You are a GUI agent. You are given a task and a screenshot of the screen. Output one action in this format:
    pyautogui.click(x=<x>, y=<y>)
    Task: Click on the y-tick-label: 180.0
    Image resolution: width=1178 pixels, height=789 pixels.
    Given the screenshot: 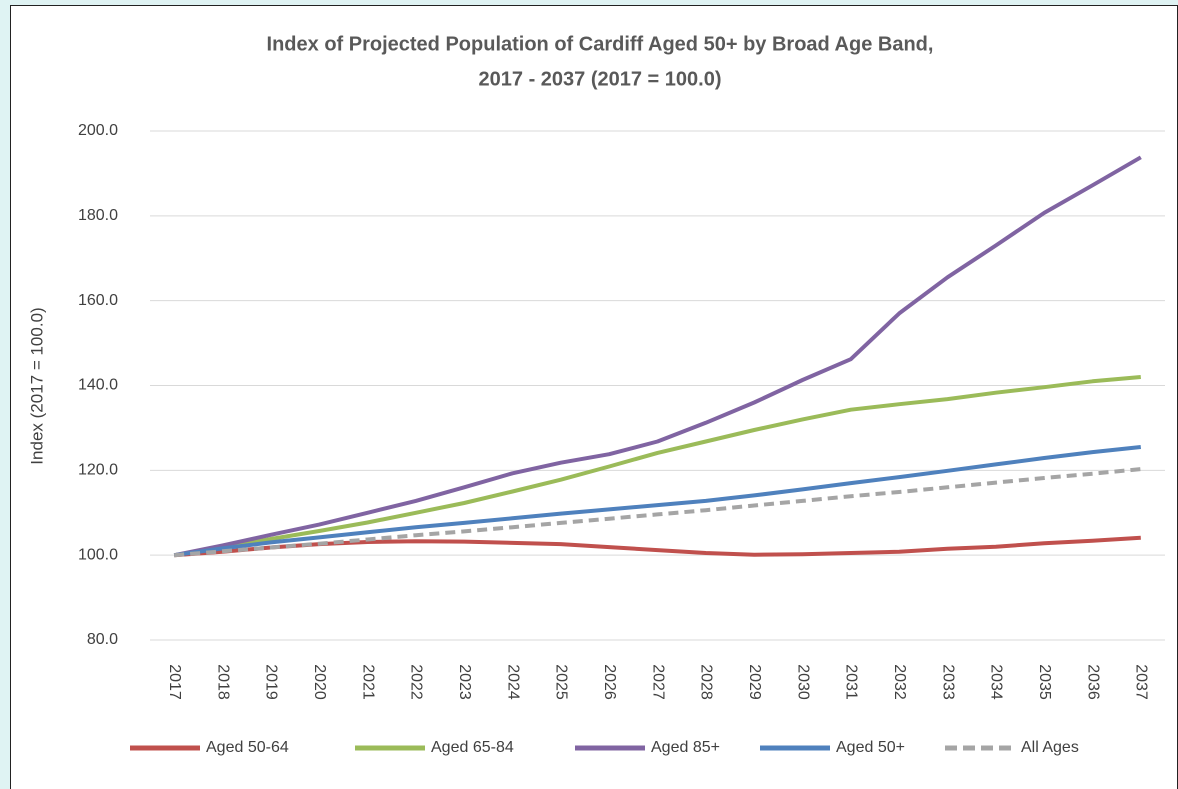 What is the action you would take?
    pyautogui.click(x=98, y=215)
    